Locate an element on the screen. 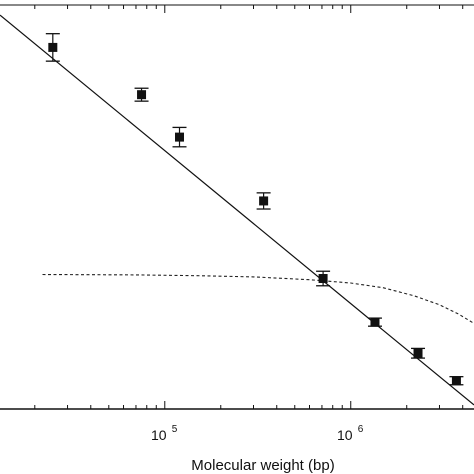 This screenshot has height=474, width=474. tick-labels-layer: 10 5 10 6 is located at coordinates (257, 433).